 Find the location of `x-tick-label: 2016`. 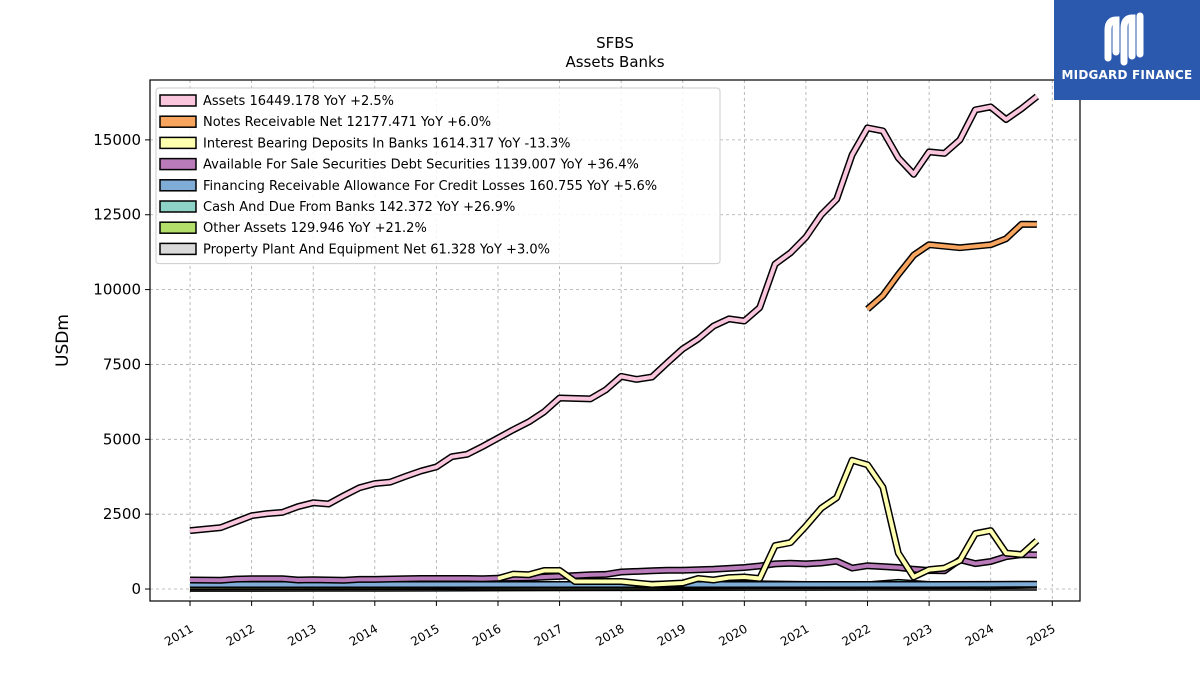

x-tick-label: 2016 is located at coordinates (486, 634).